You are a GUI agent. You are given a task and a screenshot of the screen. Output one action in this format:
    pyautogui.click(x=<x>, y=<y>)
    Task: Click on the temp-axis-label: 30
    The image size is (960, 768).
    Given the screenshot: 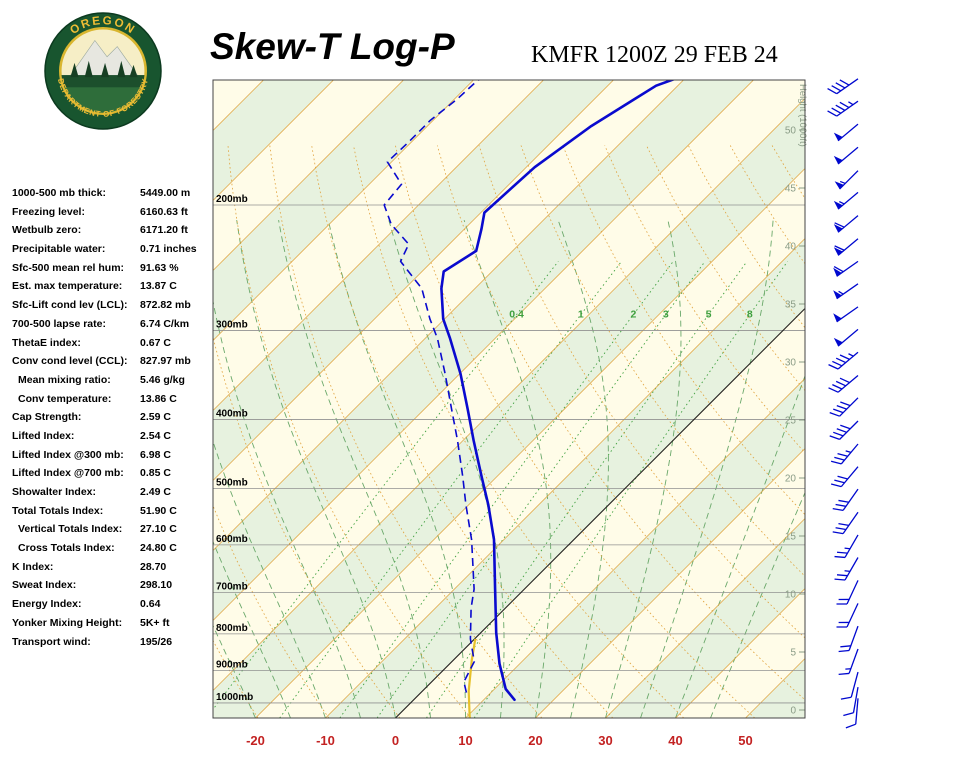 What is the action you would take?
    pyautogui.click(x=605, y=740)
    